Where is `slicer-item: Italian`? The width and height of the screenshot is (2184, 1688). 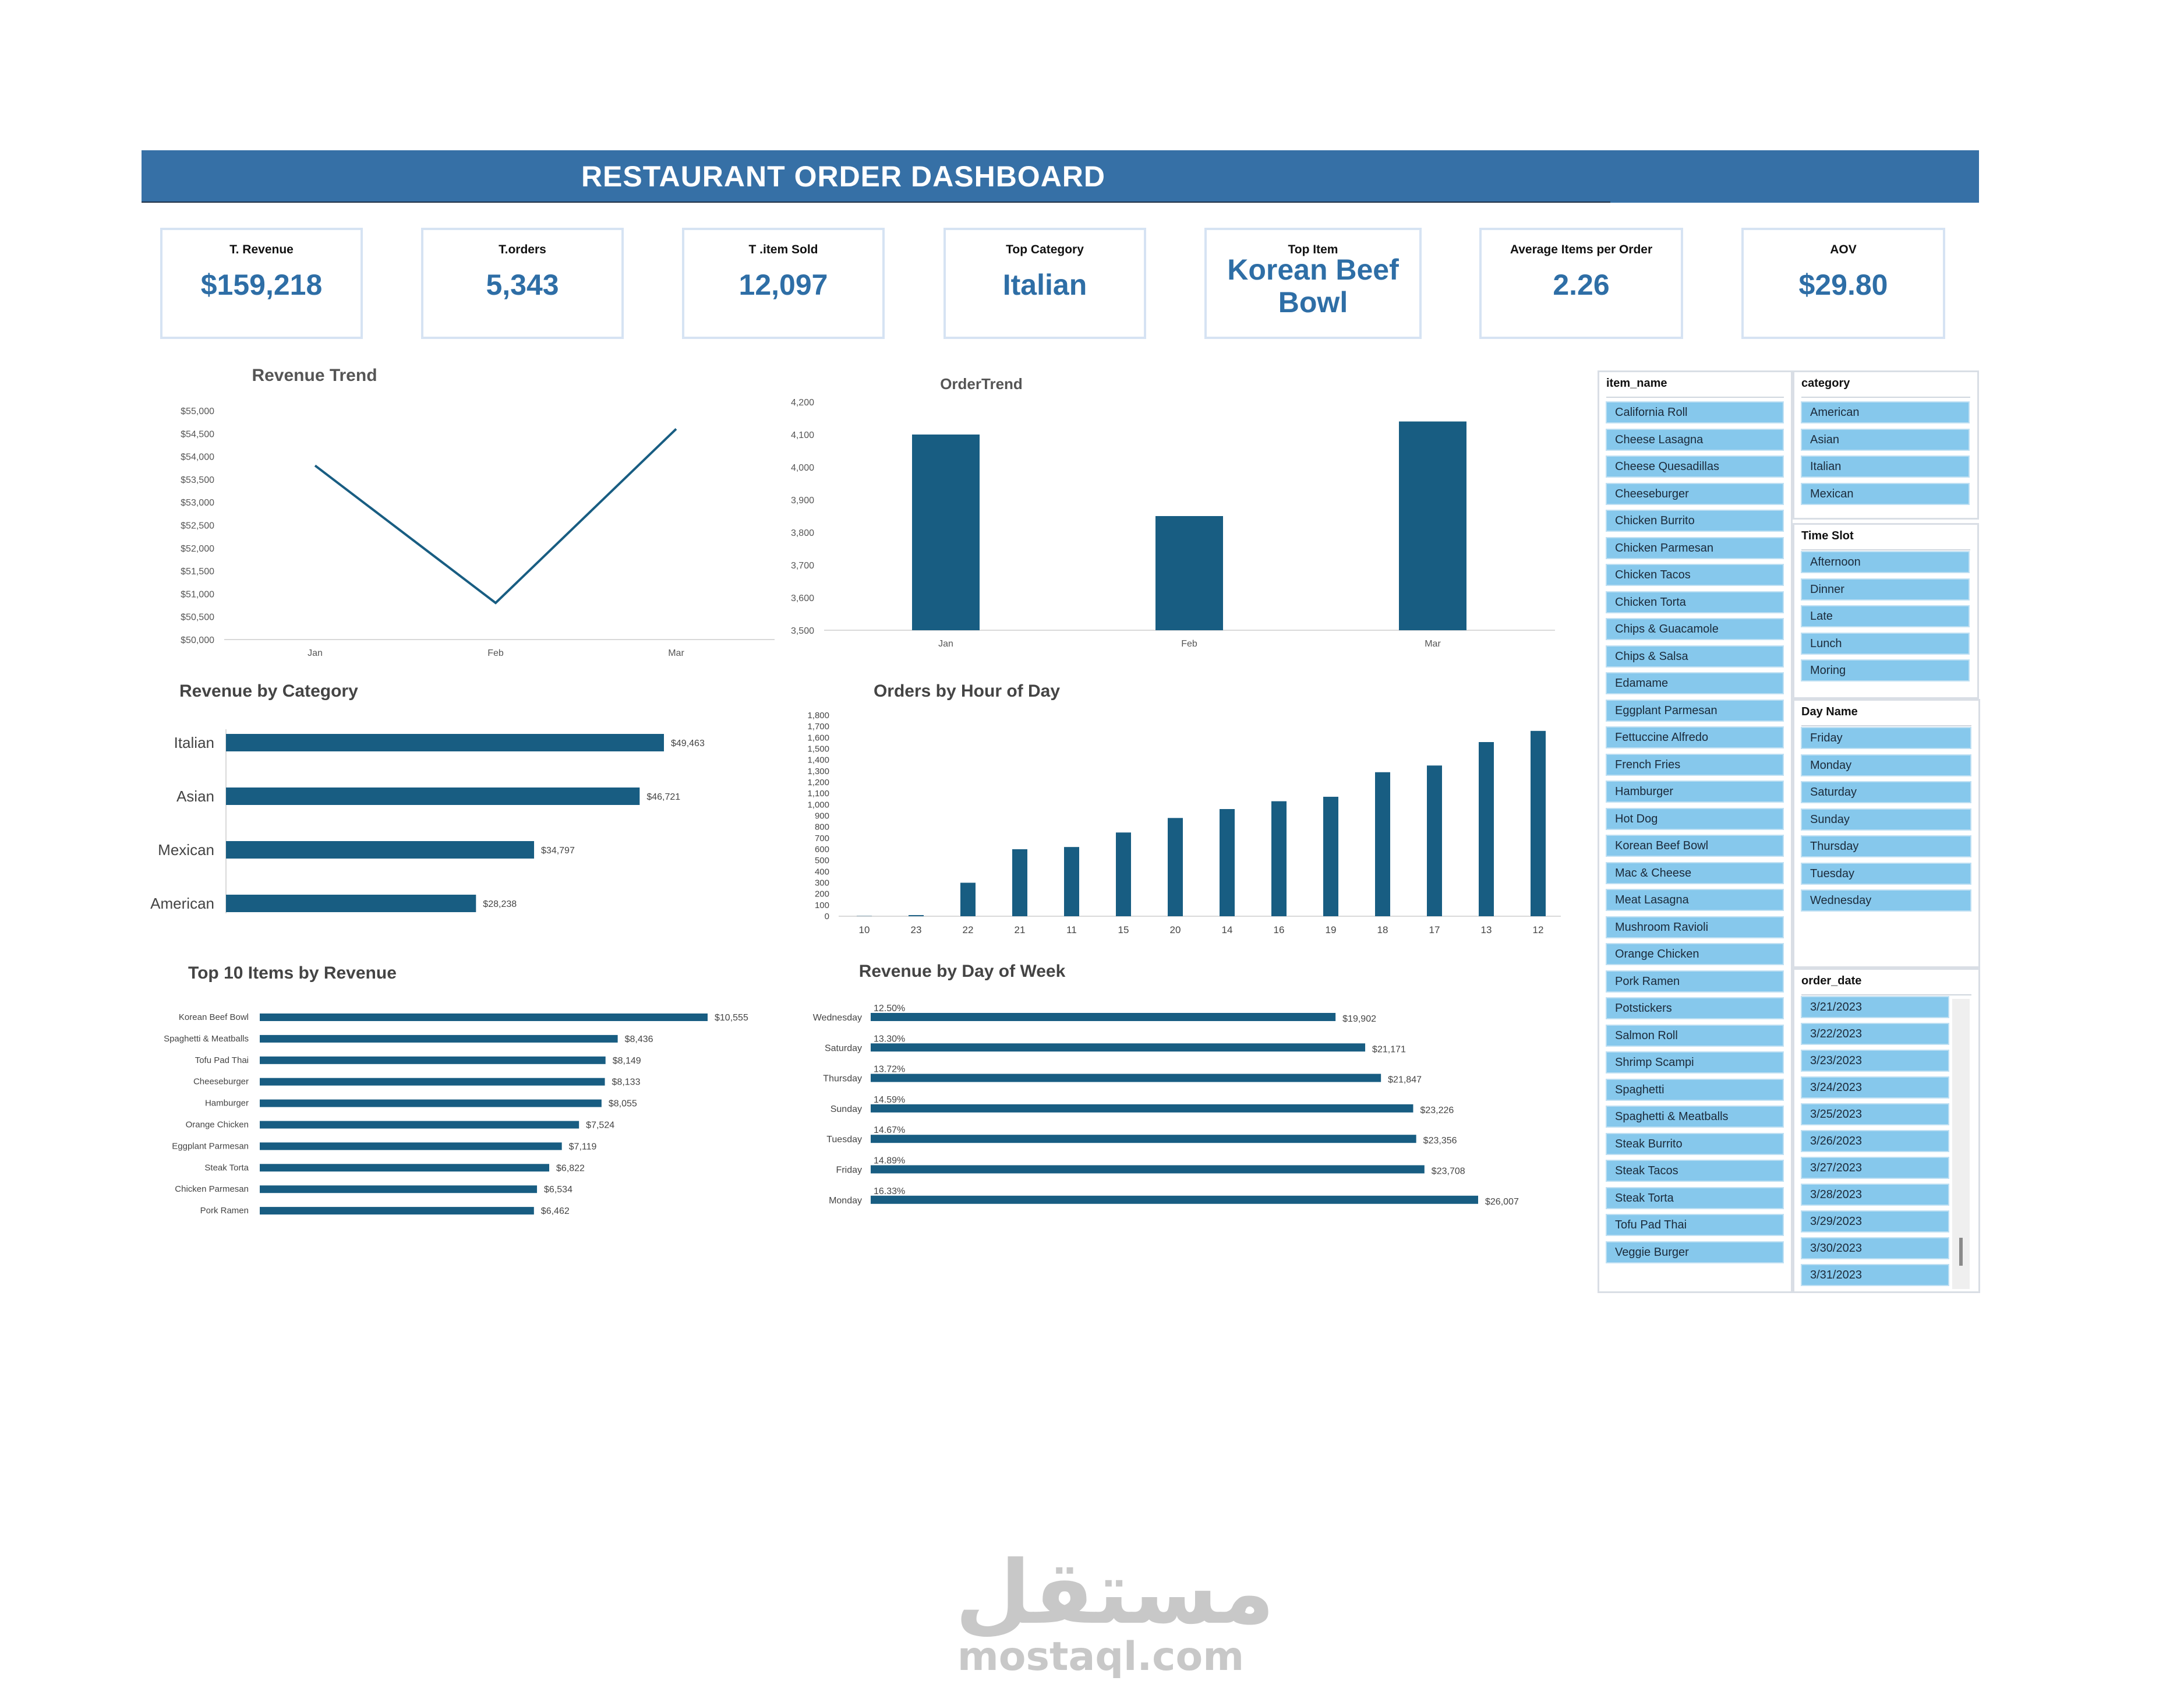 slicer-item: Italian is located at coordinates (1885, 466).